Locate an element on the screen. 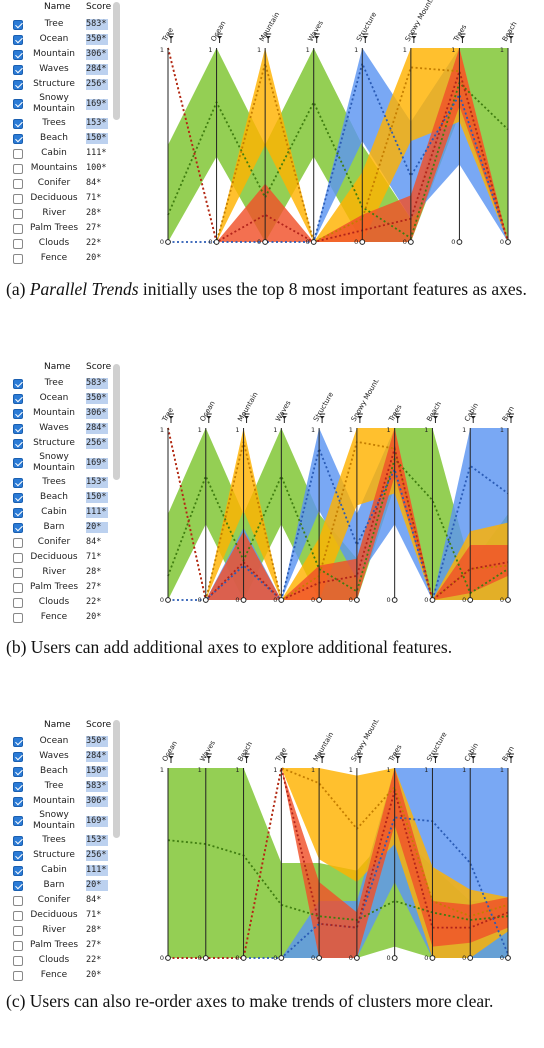 Image resolution: width=544 pixels, height=1048 pixels. axis-label: Mountain is located at coordinates (269, 27).